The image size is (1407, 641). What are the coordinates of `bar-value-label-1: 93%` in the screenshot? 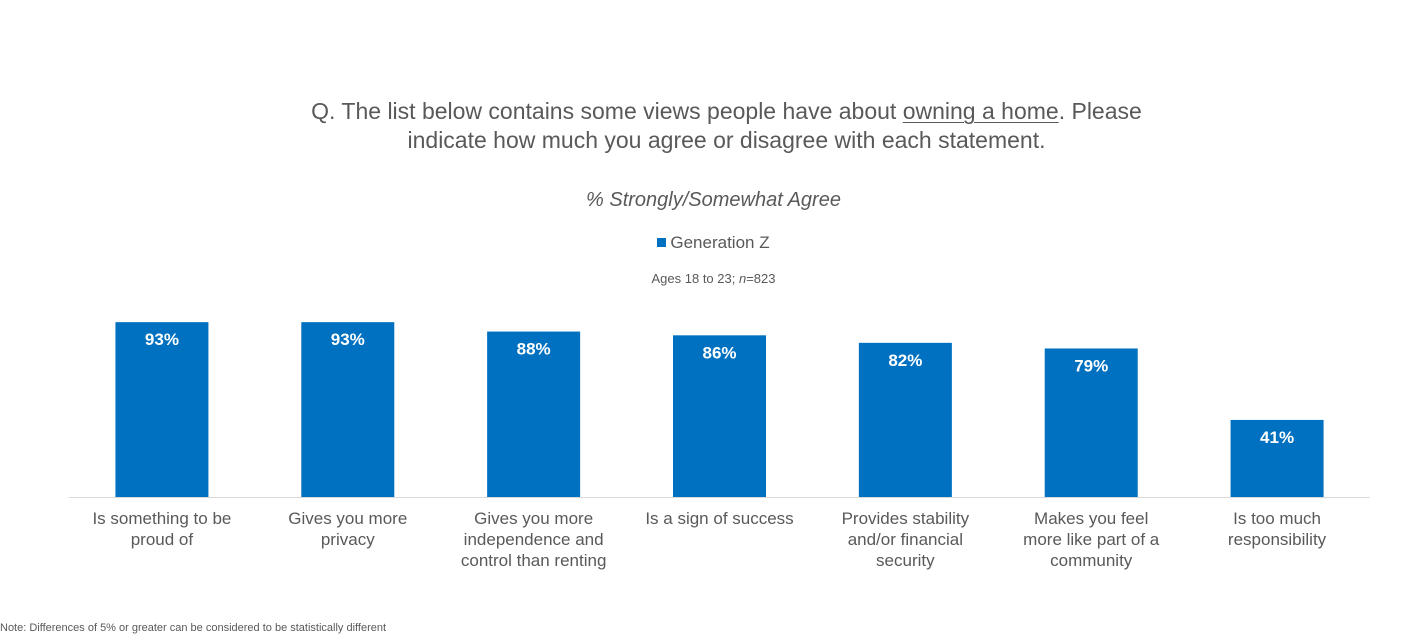 It's located at (162, 339).